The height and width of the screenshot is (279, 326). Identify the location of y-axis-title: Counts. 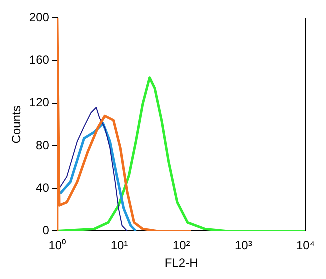
(17, 125).